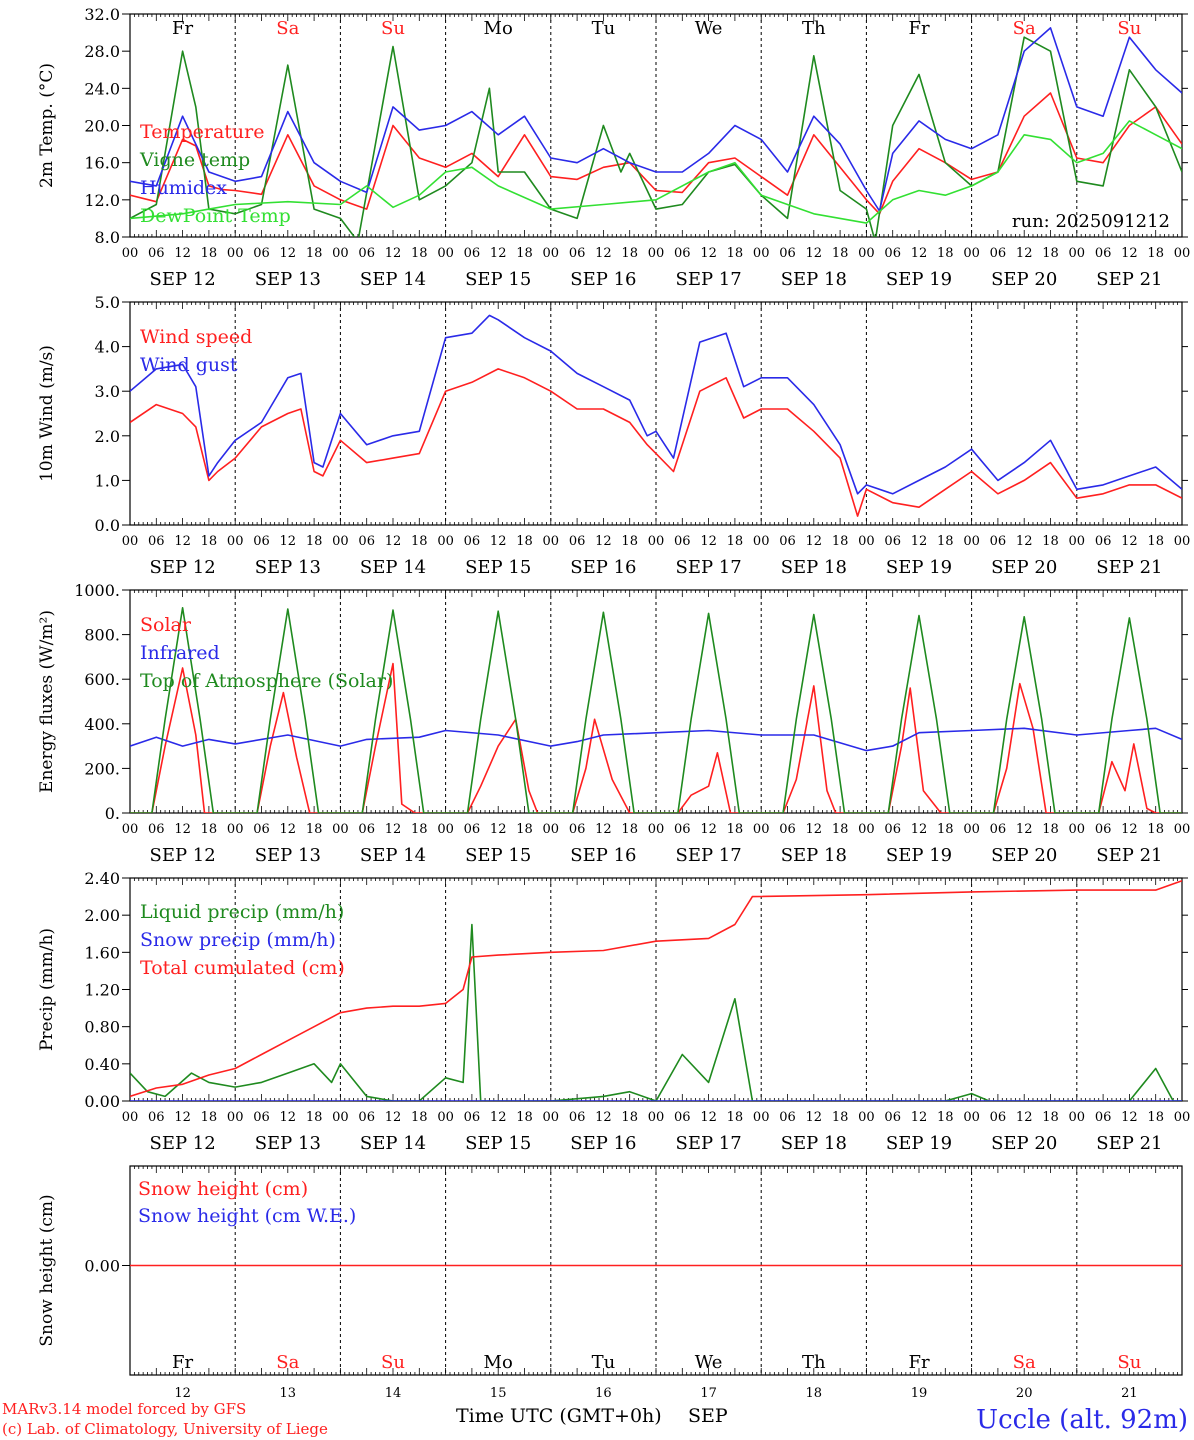 The width and height of the screenshot is (1194, 1440). Describe the element at coordinates (1082, 1420) in the screenshot. I see `station-name: Uccle (alt. 92m)` at that location.